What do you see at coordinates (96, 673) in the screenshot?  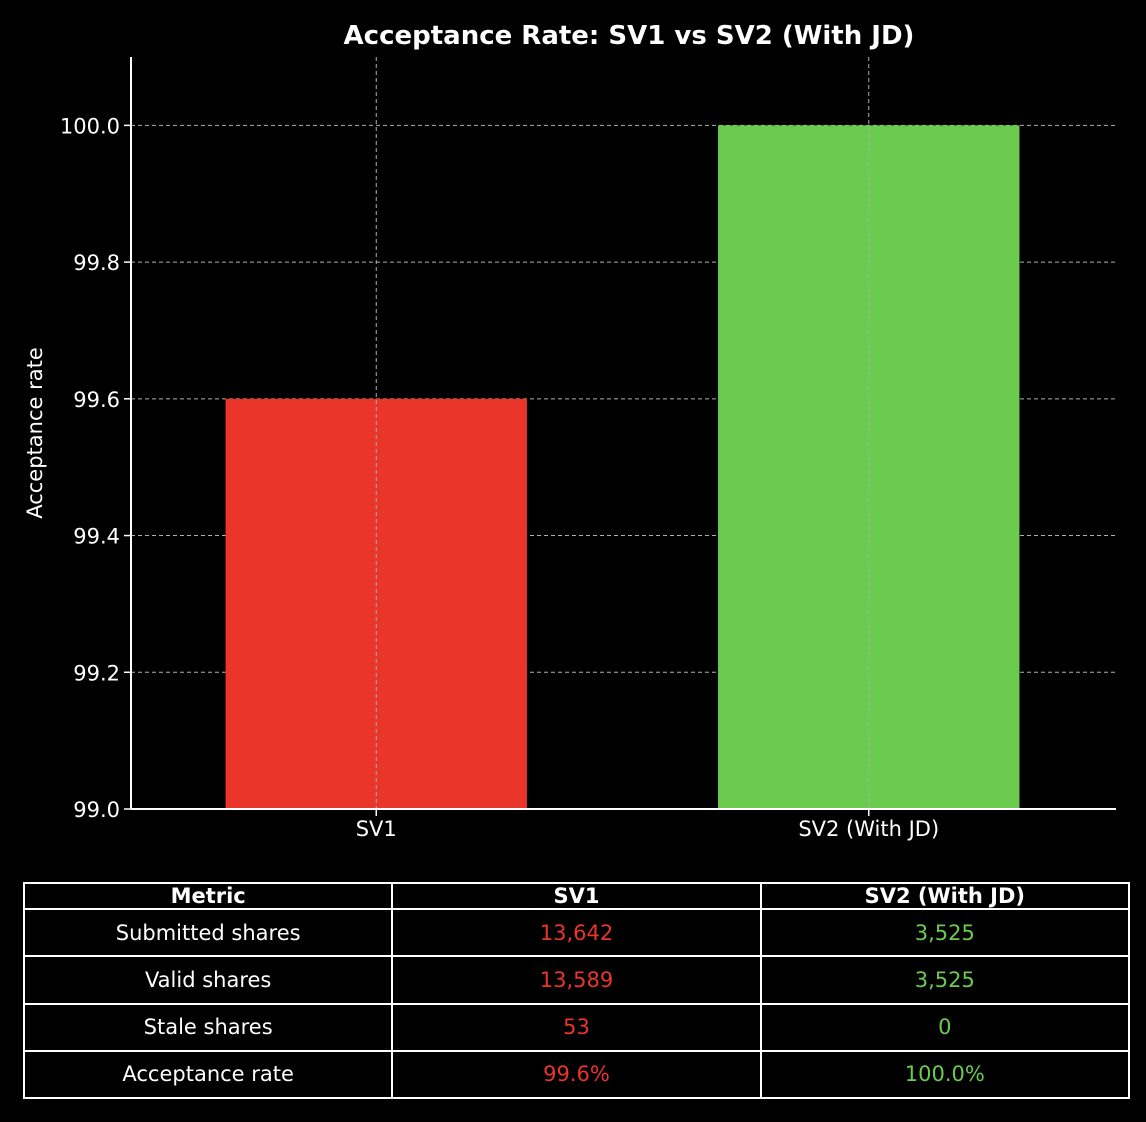 I see `y-tick-label: 99.2` at bounding box center [96, 673].